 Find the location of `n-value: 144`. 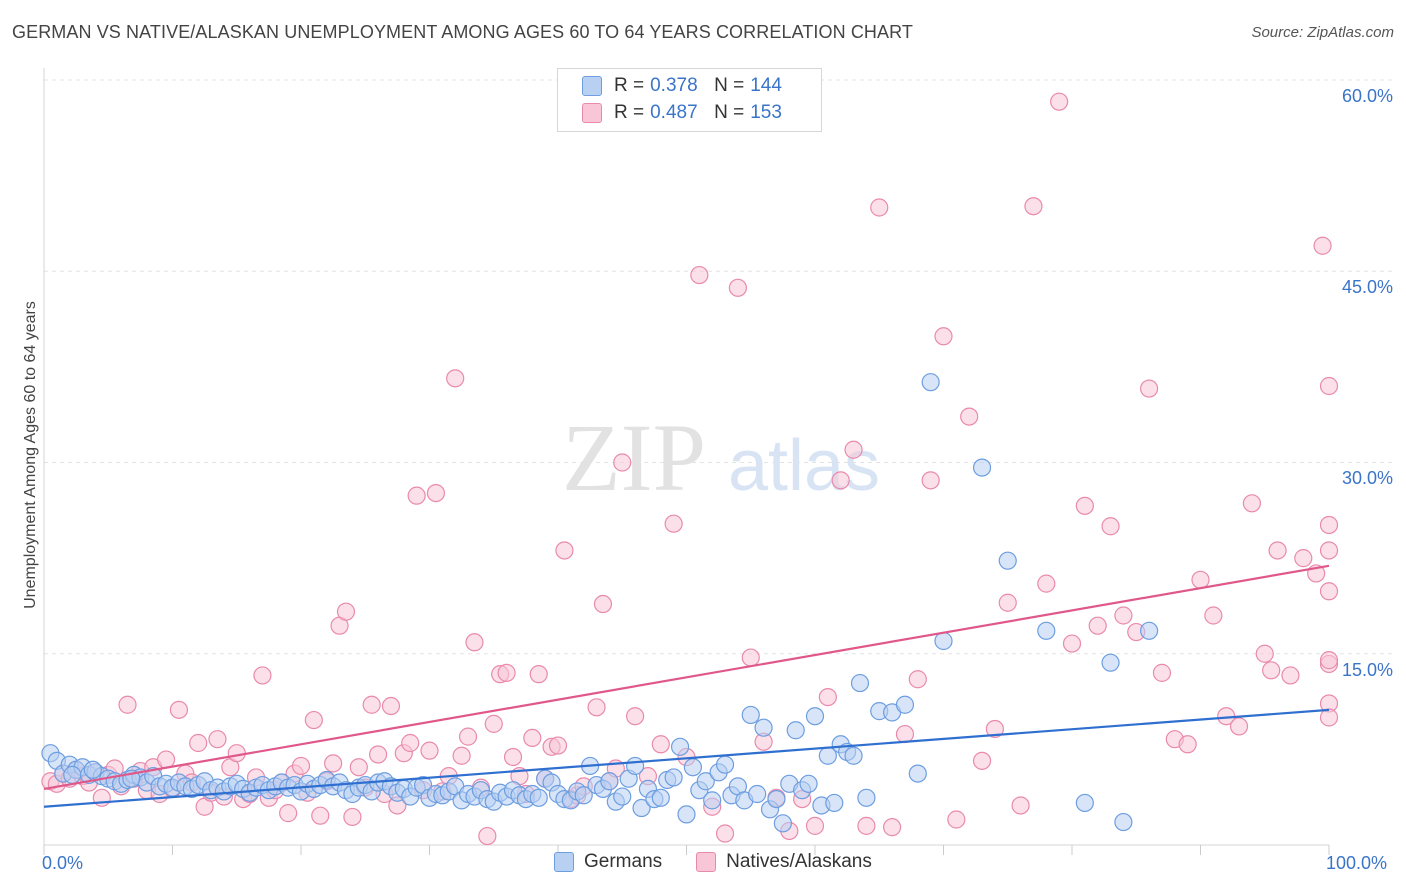

n-value: 144 is located at coordinates (766, 85).